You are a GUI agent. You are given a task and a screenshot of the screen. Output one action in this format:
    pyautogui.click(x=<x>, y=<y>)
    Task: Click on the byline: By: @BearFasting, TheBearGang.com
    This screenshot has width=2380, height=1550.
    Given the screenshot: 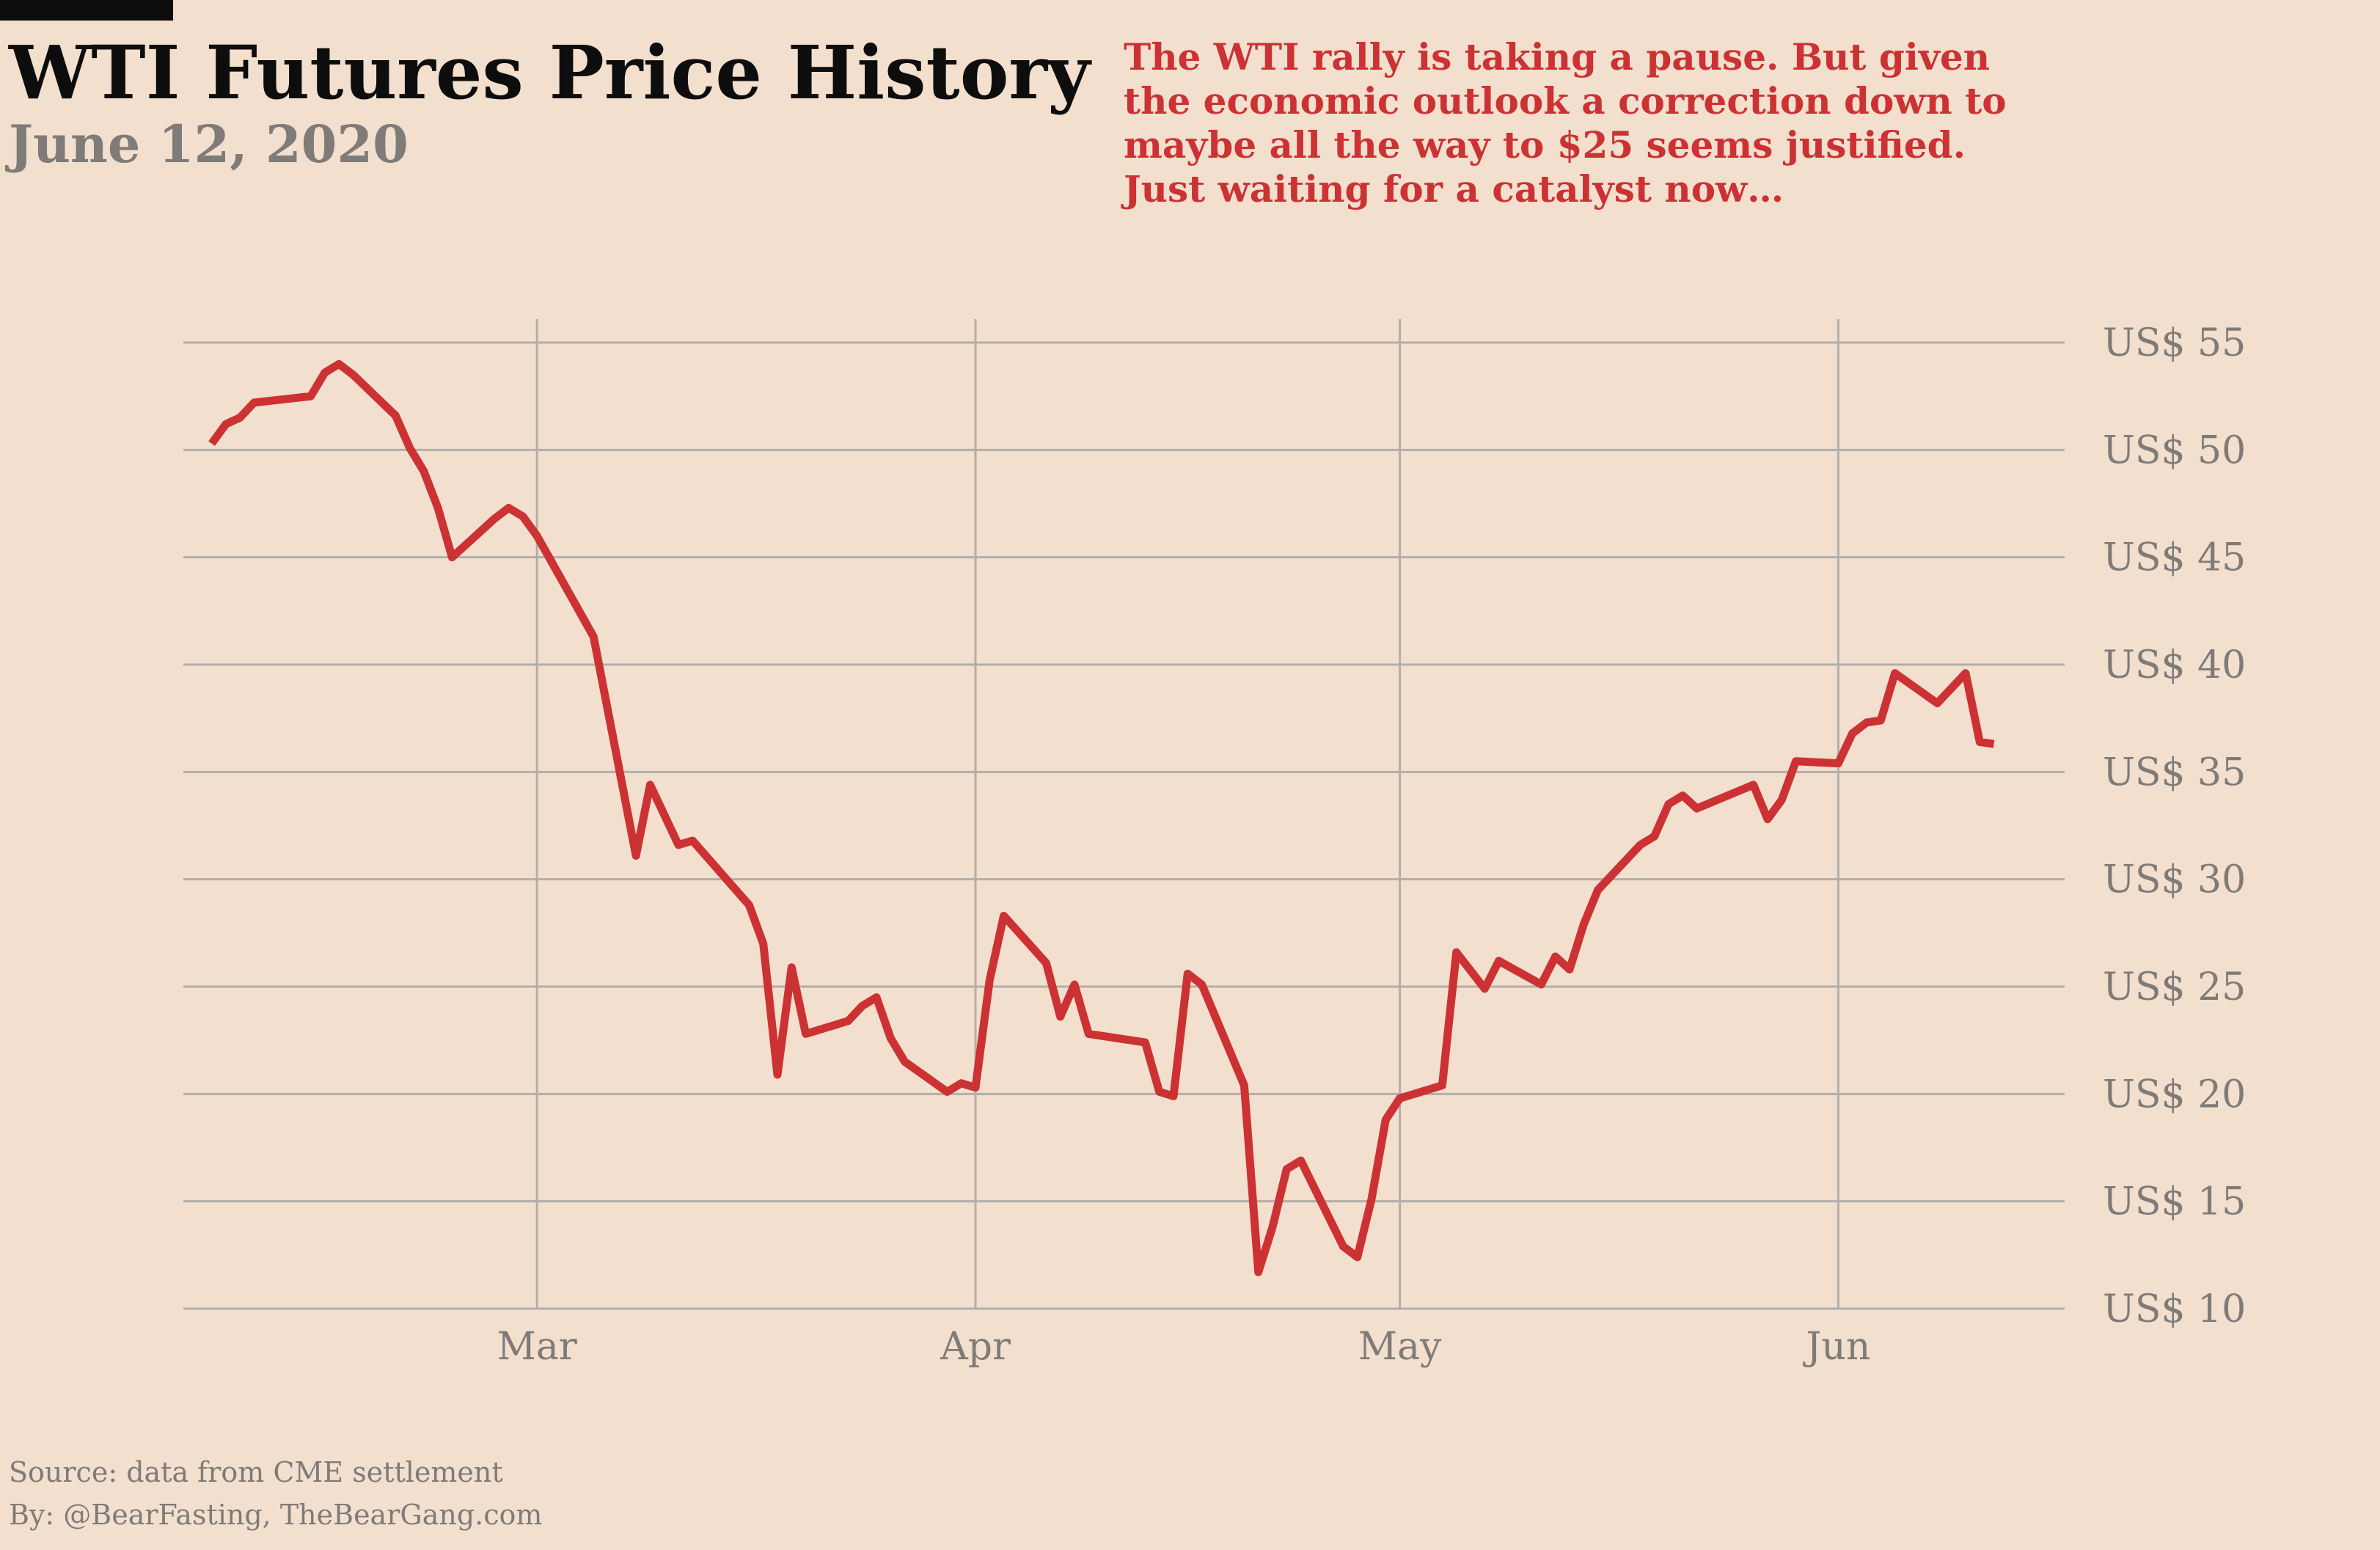 What is the action you would take?
    pyautogui.click(x=276, y=1515)
    